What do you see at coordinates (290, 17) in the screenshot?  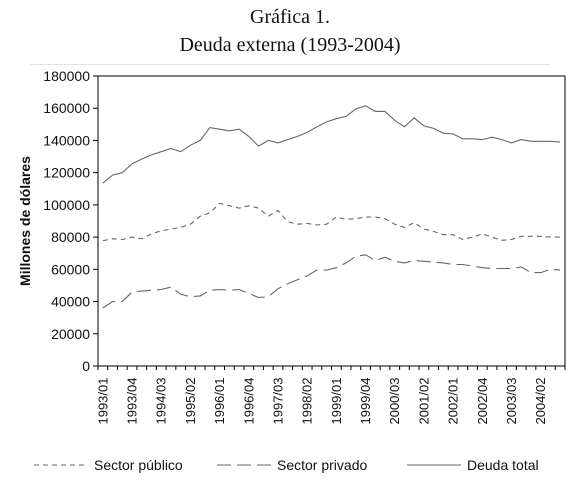 I see `chart-title: Gráfica 1.` at bounding box center [290, 17].